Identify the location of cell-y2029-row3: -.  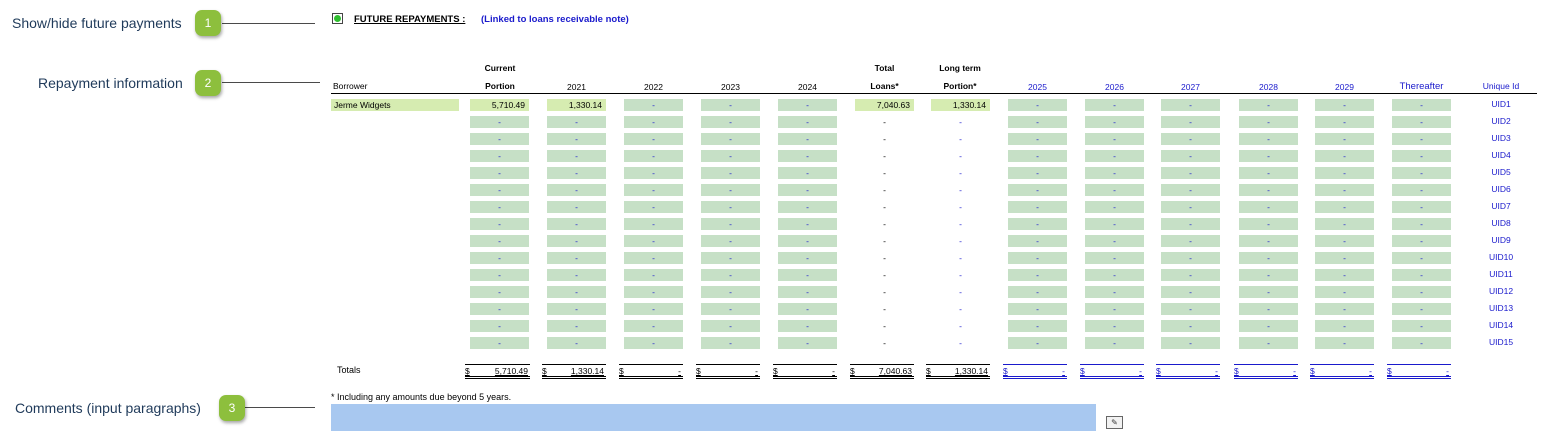
(1344, 139).